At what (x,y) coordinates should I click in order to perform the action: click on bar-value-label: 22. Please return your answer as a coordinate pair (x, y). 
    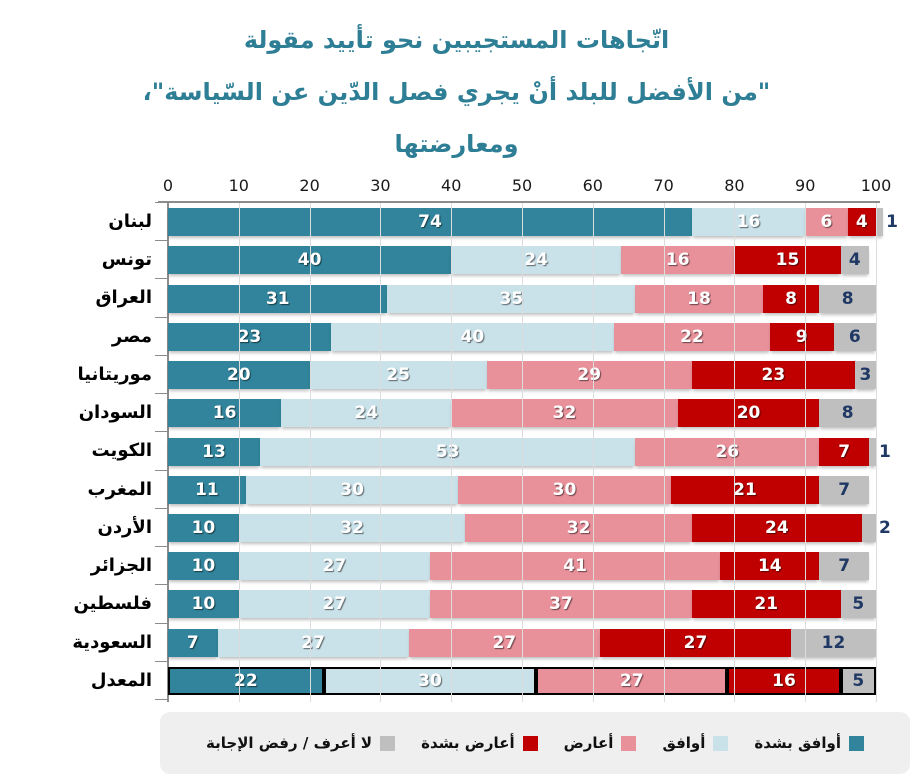
    Looking at the image, I should click on (246, 680).